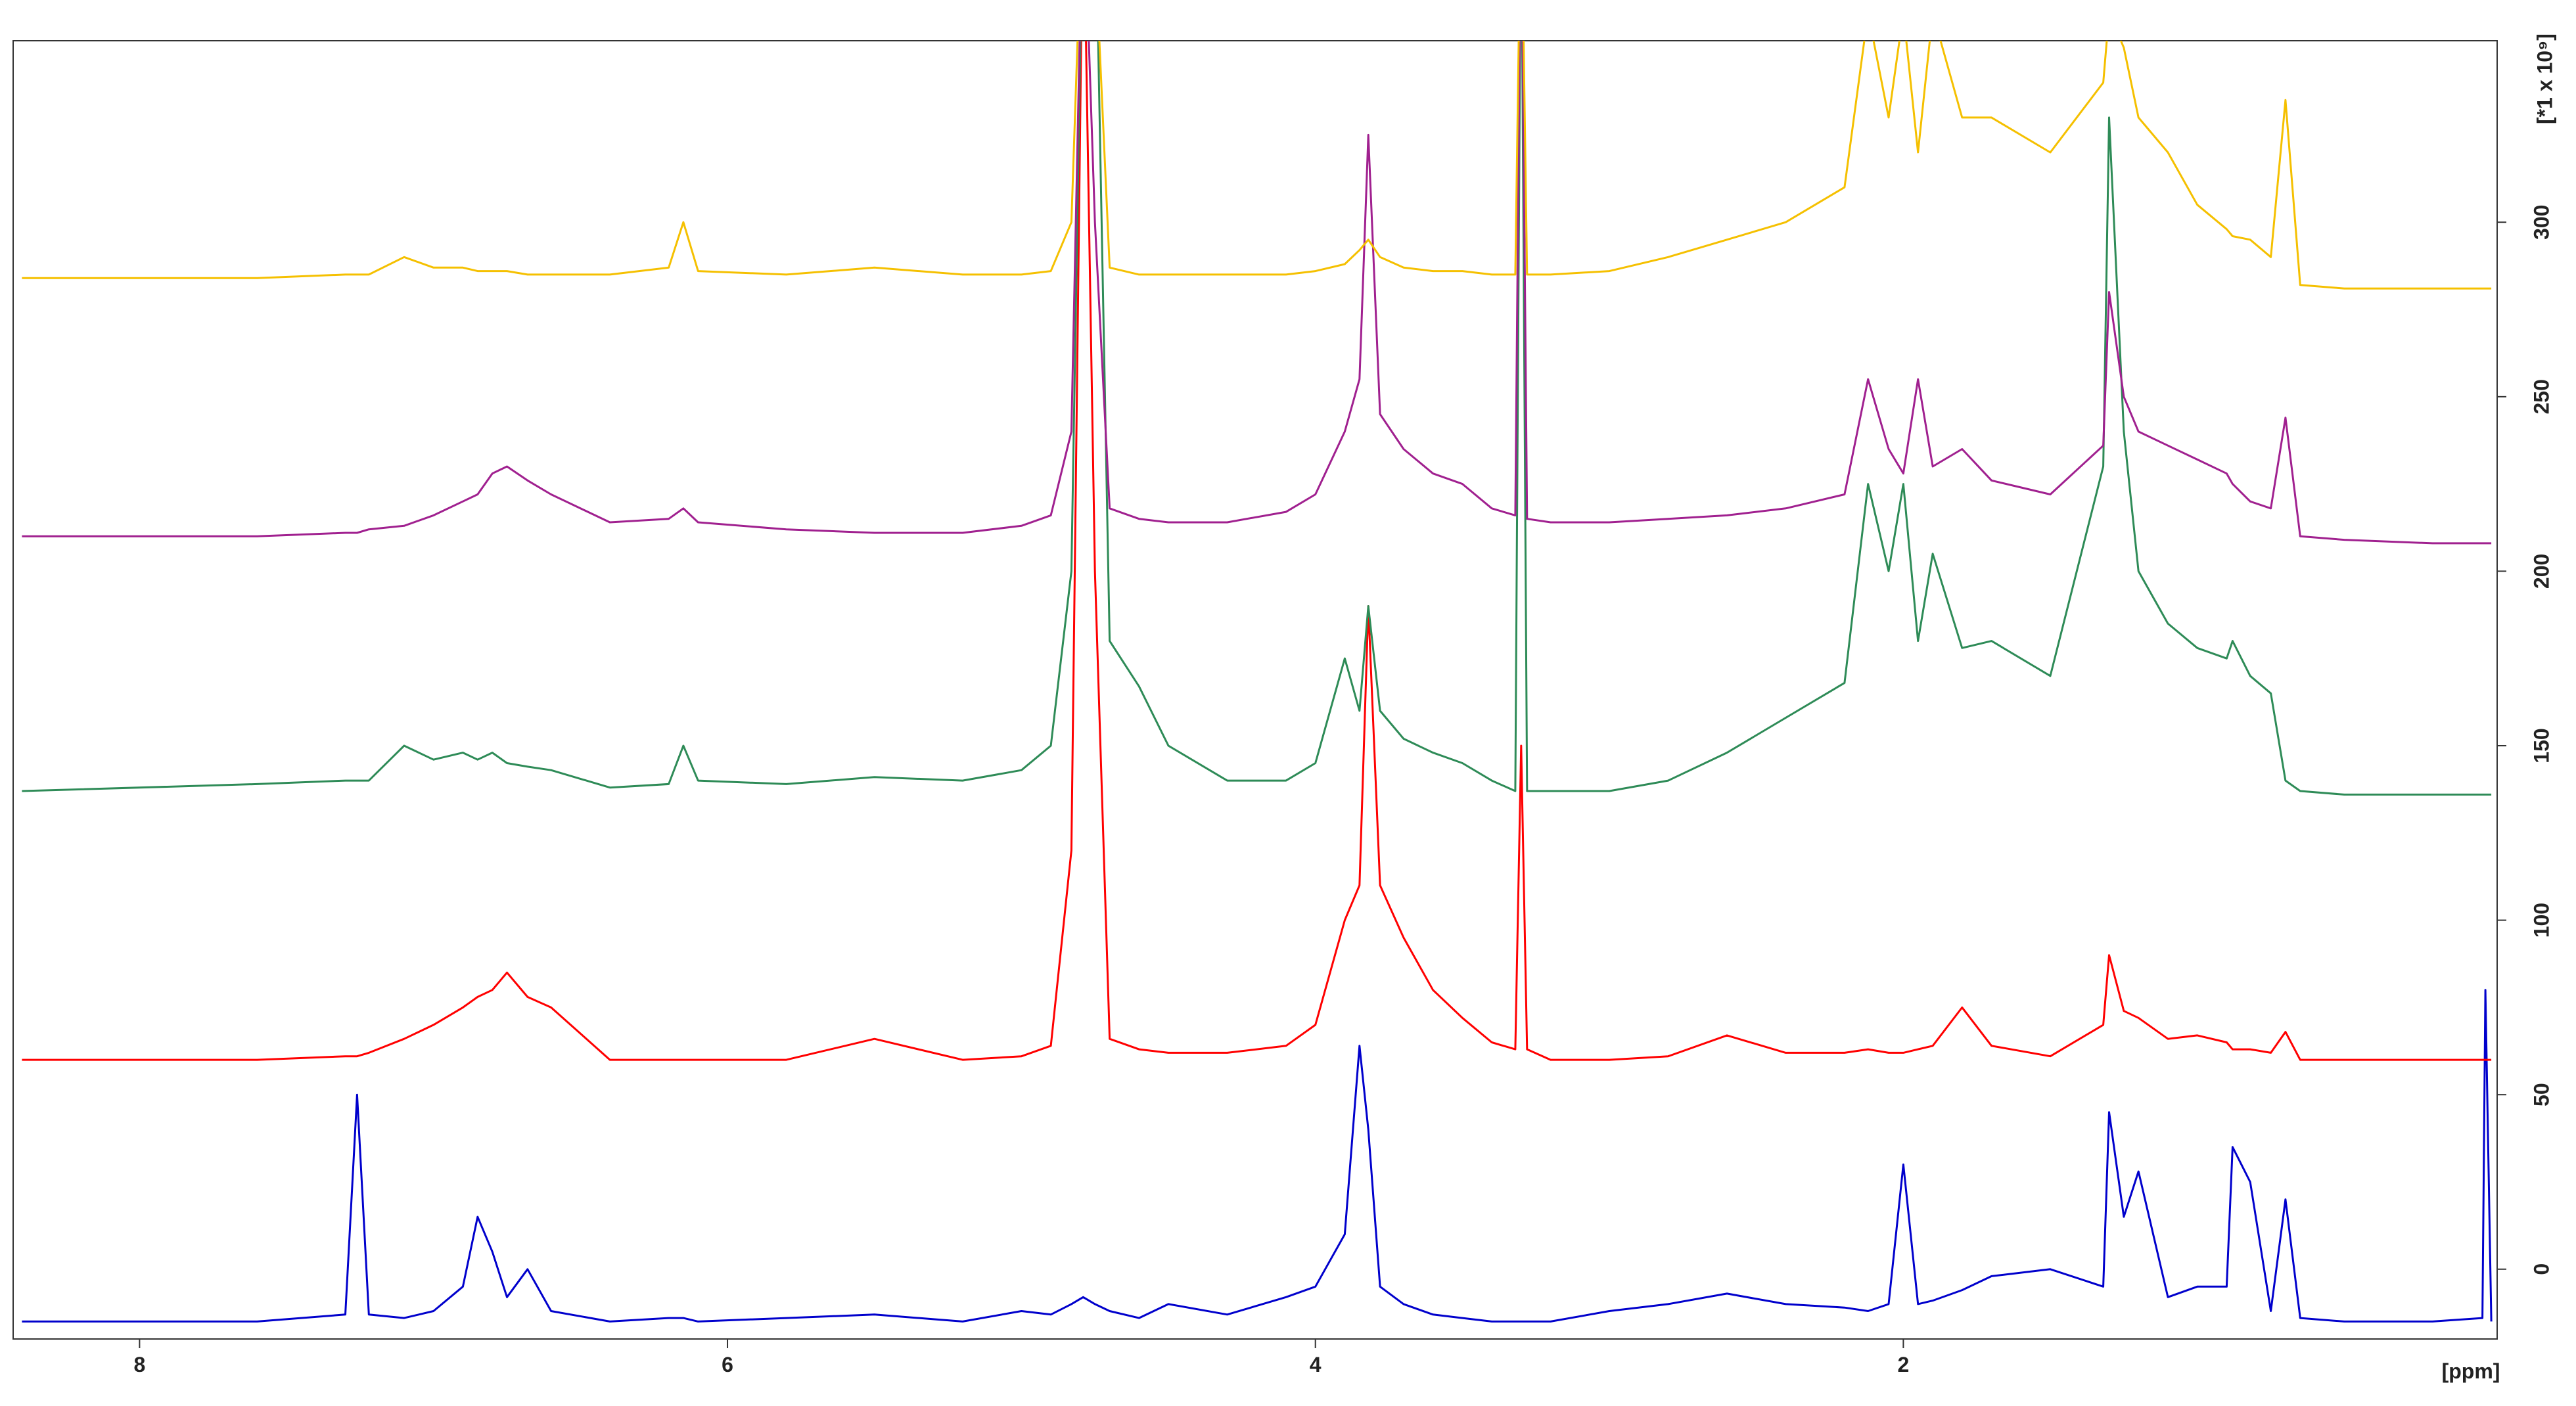  What do you see at coordinates (1316, 1364) in the screenshot?
I see `x-tick-label: 4` at bounding box center [1316, 1364].